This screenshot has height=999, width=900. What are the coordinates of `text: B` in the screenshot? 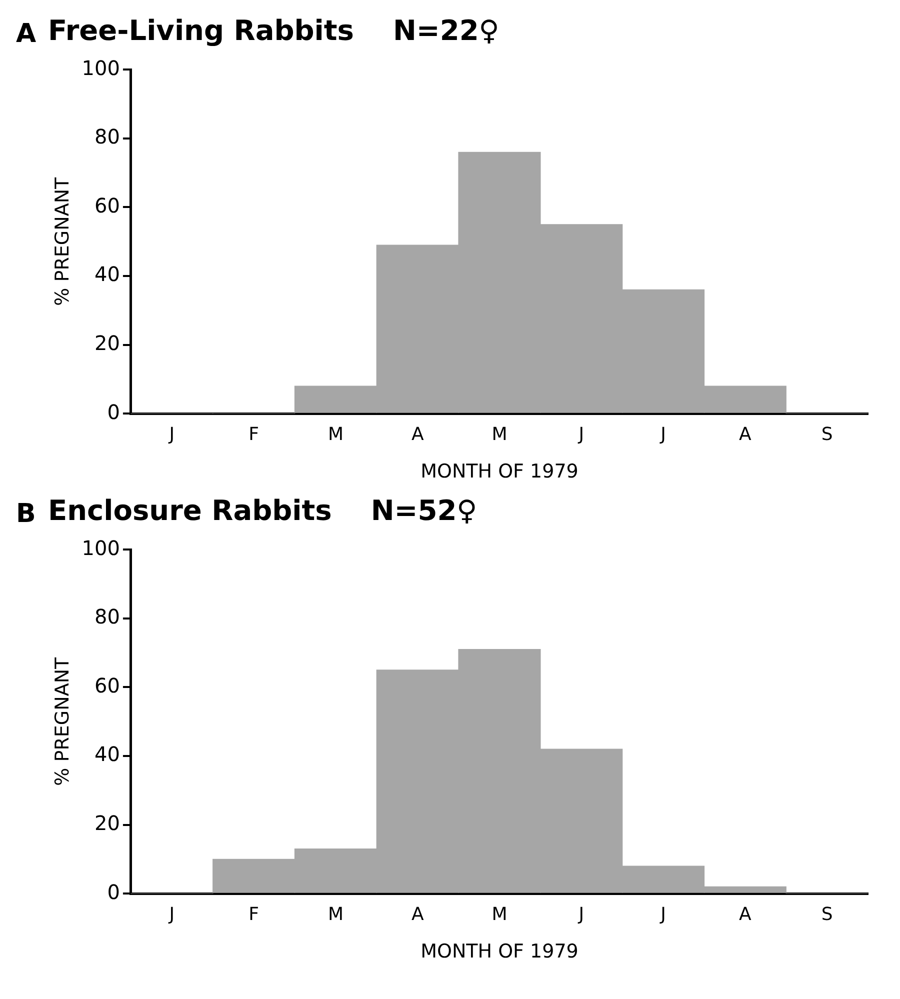 It's located at (26, 514).